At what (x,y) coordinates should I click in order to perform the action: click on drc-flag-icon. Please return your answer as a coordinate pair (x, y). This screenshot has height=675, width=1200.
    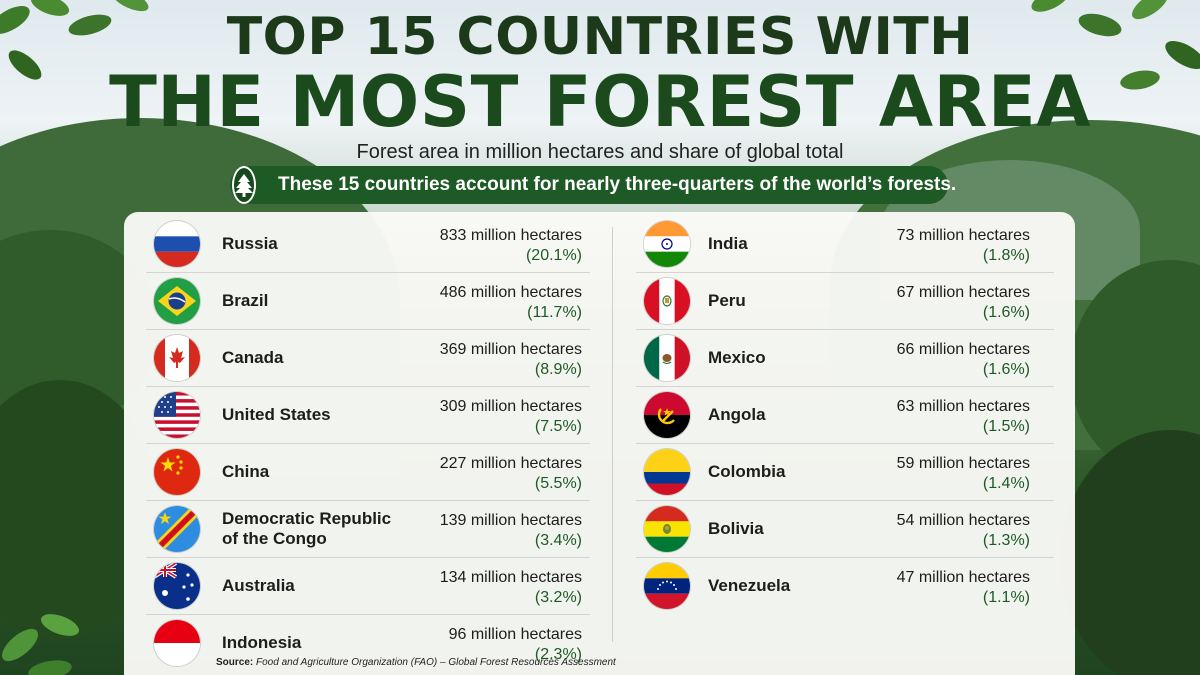
    Looking at the image, I should click on (177, 529).